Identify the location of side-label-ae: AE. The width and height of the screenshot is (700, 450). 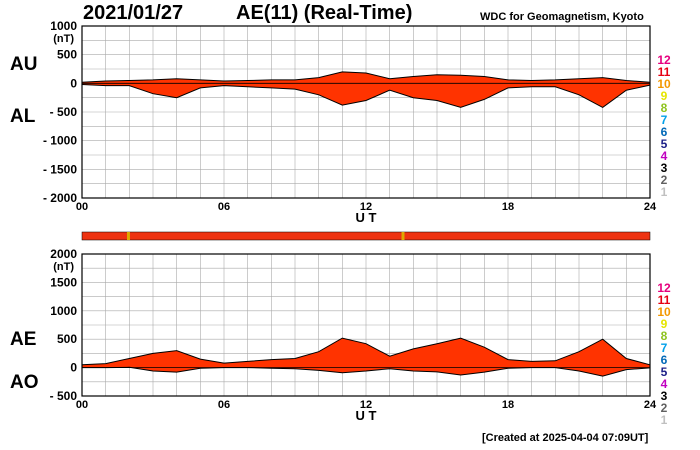
(23, 339).